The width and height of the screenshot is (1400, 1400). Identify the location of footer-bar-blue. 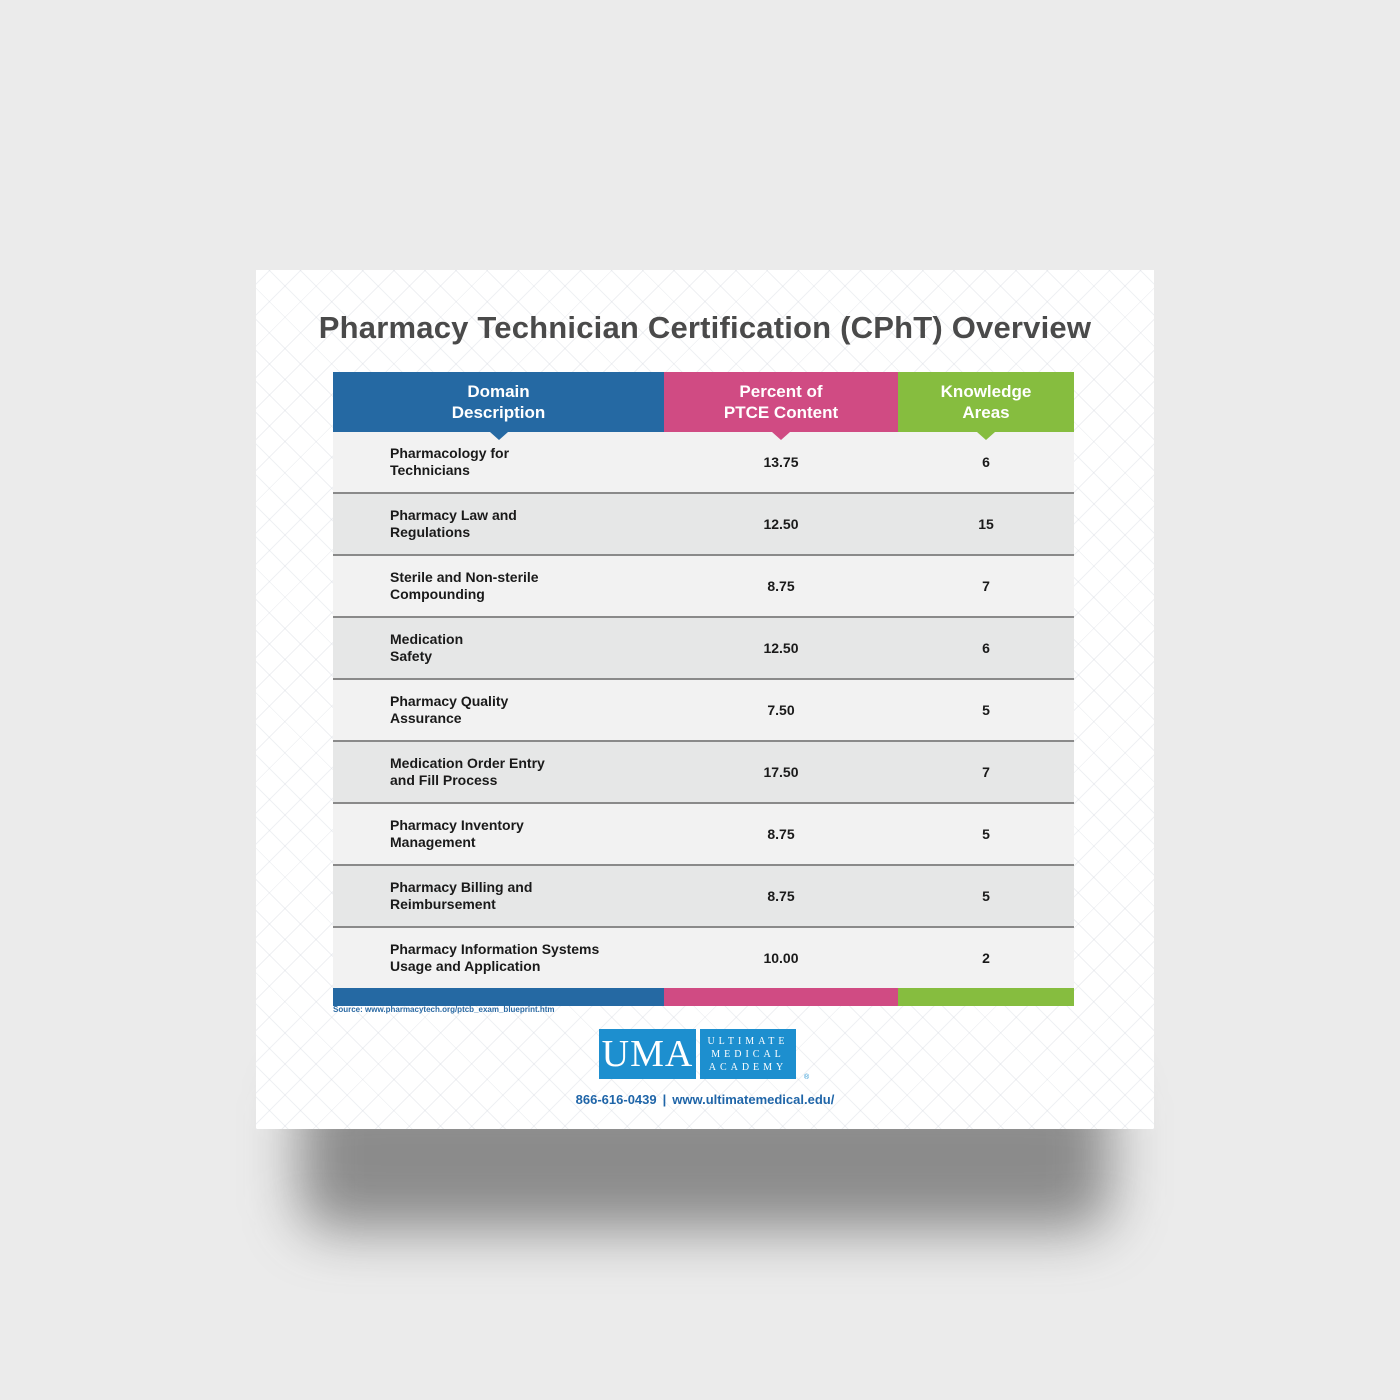
(498, 997).